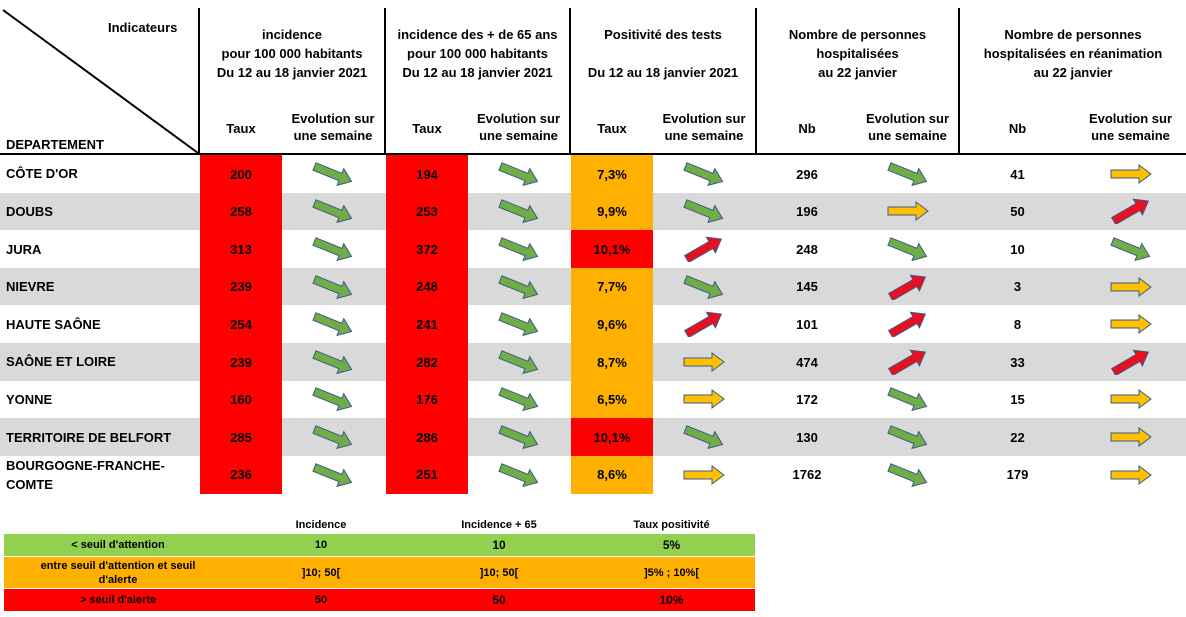 The height and width of the screenshot is (617, 1186). I want to click on incidence-65-value: 241, so click(427, 324).